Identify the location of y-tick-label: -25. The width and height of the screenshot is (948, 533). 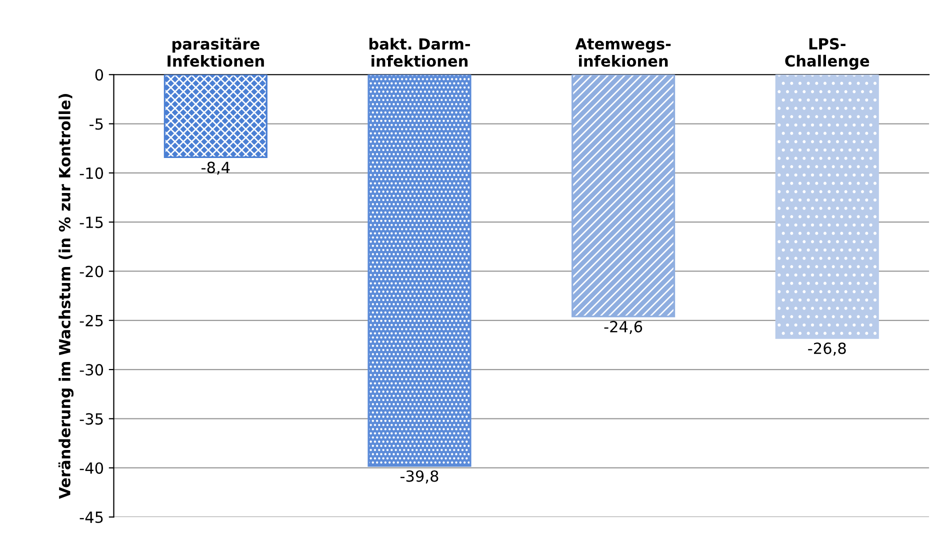
(91, 320).